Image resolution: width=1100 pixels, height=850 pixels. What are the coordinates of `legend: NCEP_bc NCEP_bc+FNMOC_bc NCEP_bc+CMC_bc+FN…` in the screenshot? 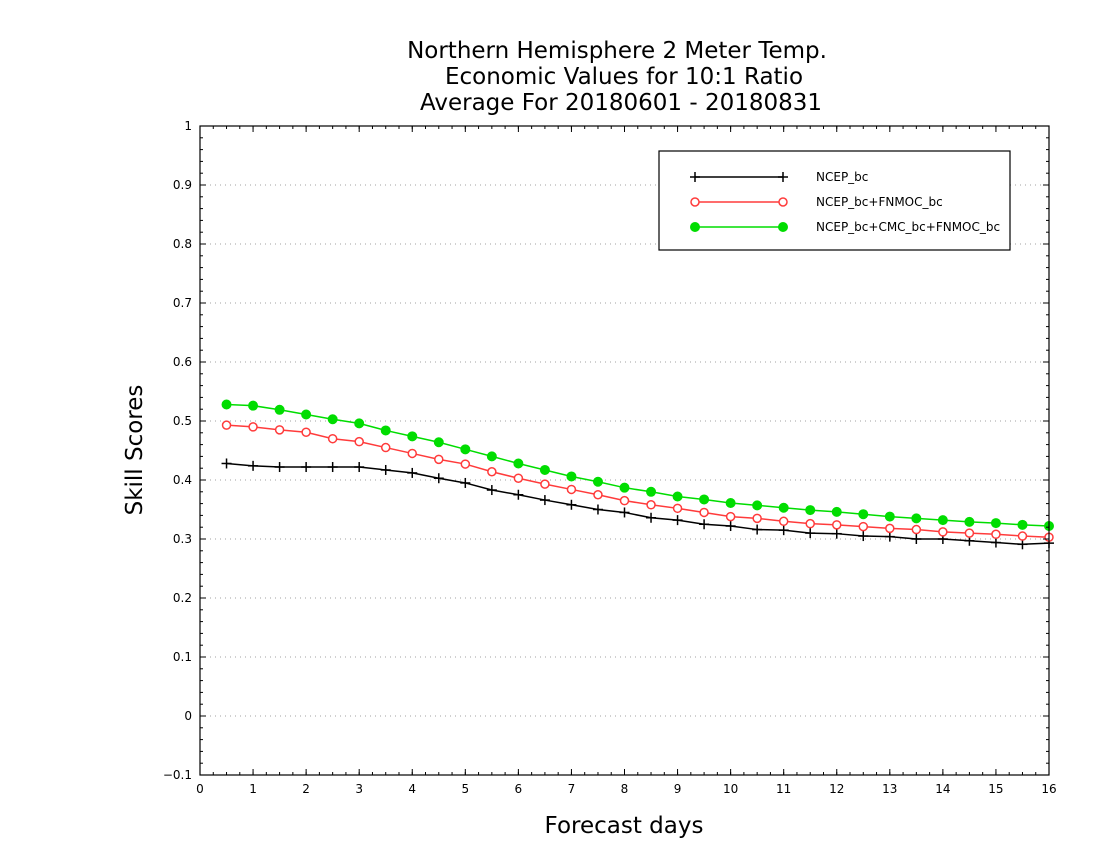 It's located at (834, 200).